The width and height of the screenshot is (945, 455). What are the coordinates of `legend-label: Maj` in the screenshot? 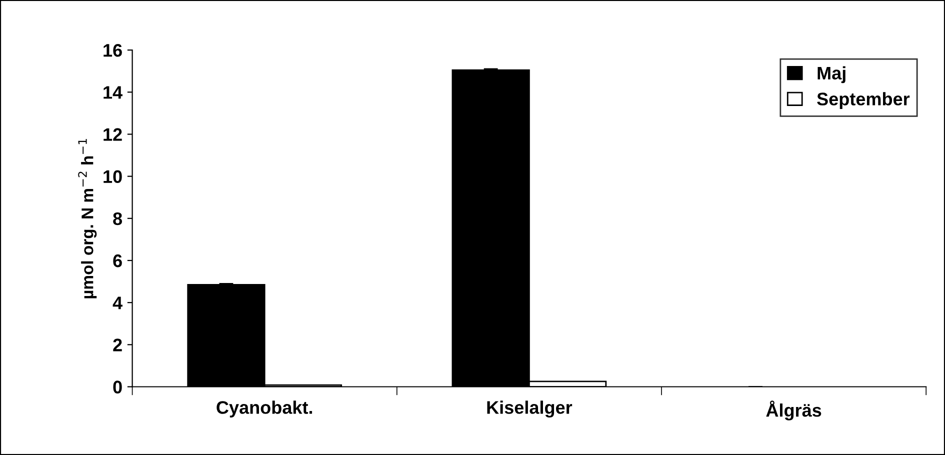 It's located at (832, 75).